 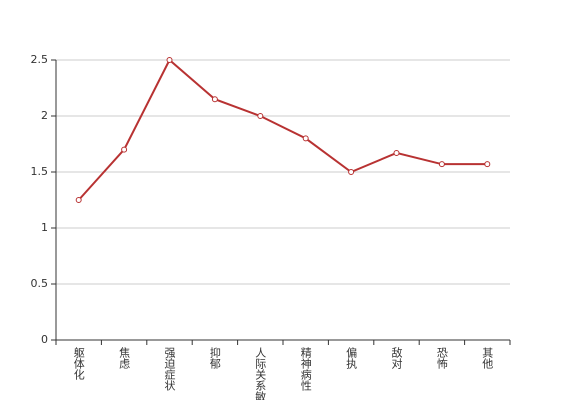 I want to click on x-tick-label: 抑郁, so click(x=214, y=357).